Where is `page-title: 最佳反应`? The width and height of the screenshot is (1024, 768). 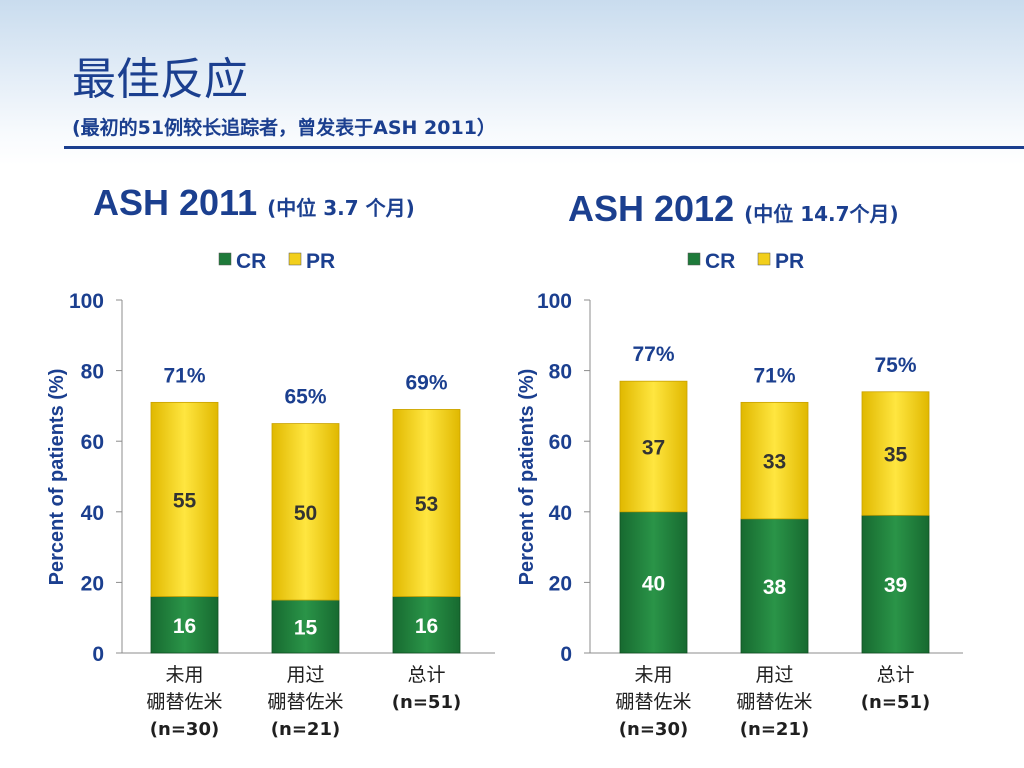 page-title: 最佳反应 is located at coordinates (160, 79).